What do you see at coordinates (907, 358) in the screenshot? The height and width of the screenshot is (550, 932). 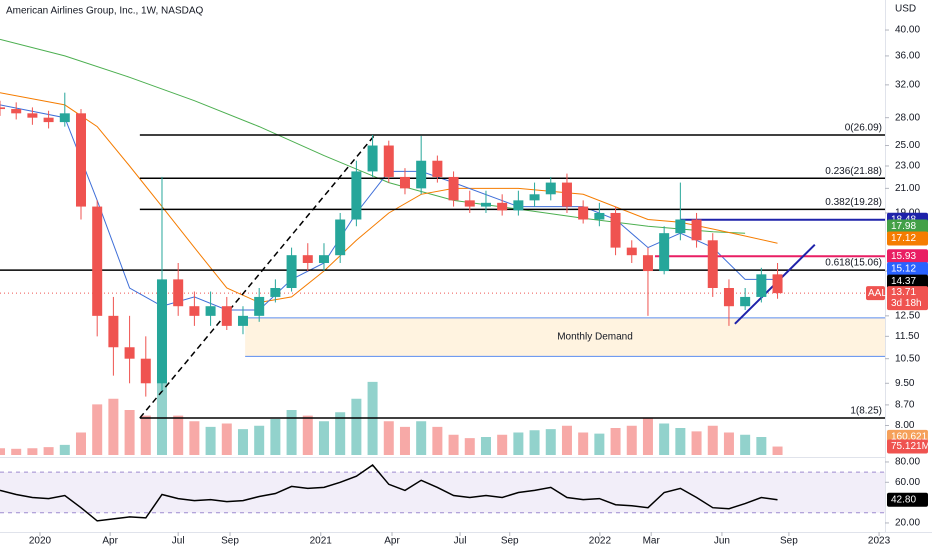 I see `y-tick-label: 10.50` at bounding box center [907, 358].